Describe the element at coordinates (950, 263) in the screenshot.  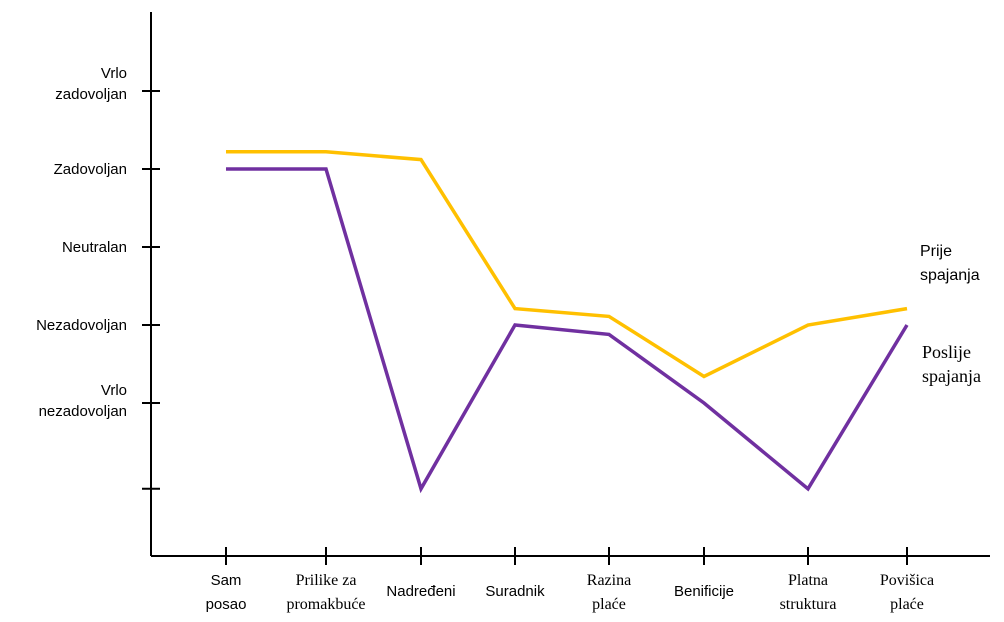
I see `legend-label-prije: Prije spajanja` at that location.